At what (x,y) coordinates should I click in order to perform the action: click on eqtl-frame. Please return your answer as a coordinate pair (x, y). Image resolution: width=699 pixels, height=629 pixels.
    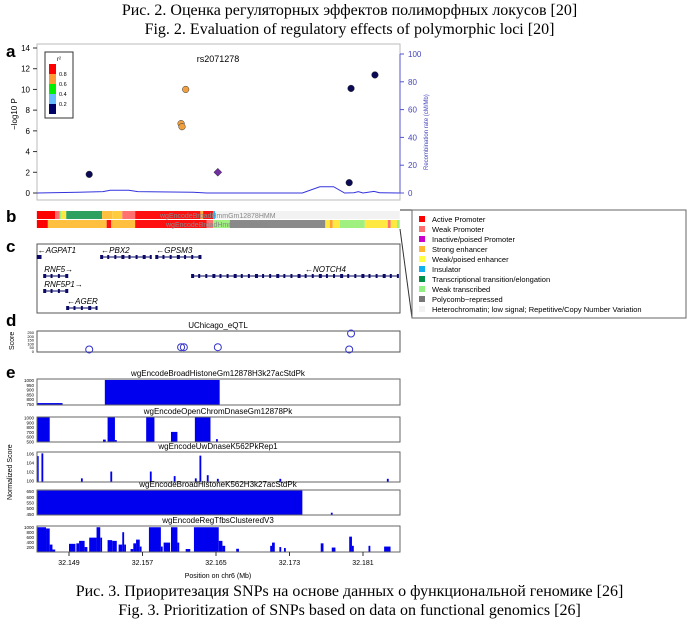
    Looking at the image, I should click on (218, 341).